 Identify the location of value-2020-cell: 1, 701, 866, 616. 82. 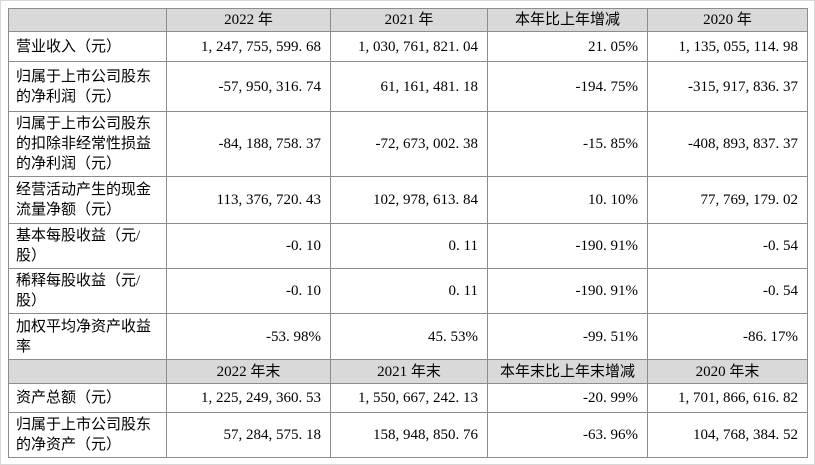
(727, 398).